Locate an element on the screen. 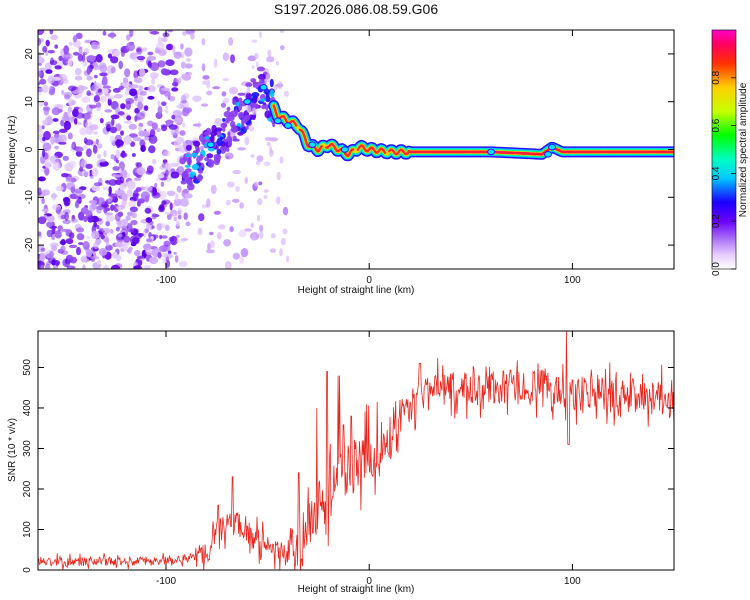  snr-y-label: SNR (10 * v/v) is located at coordinates (12, 450).